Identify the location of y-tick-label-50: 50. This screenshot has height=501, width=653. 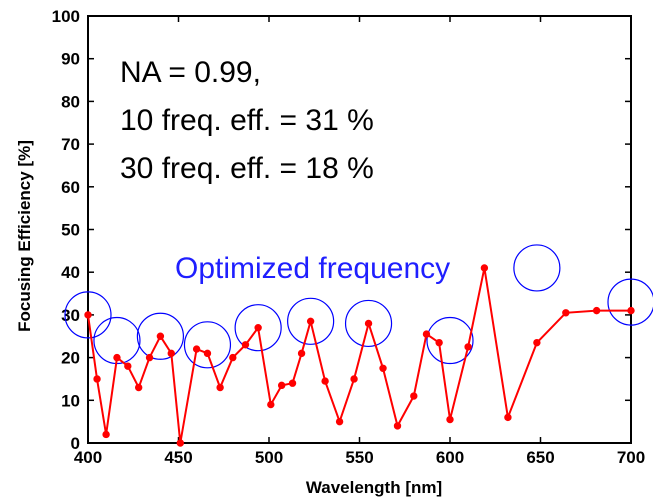
(70, 230).